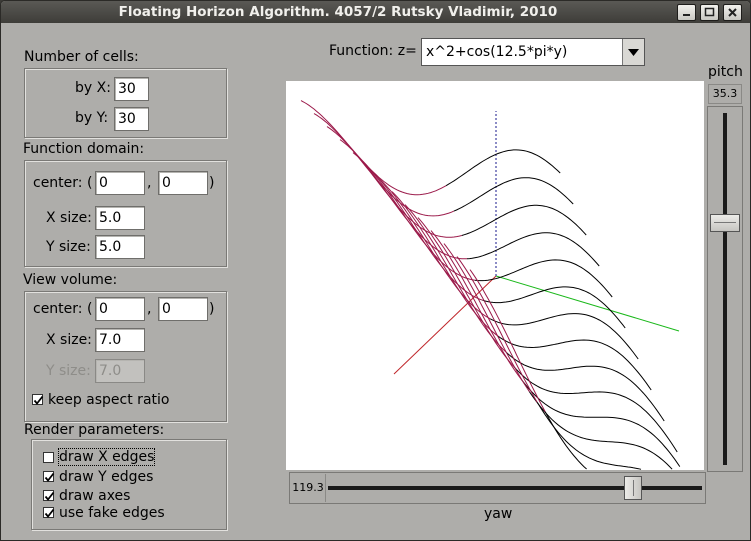 This screenshot has height=541, width=751. Describe the element at coordinates (70, 280) in the screenshot. I see `view-heading: View volume:` at that location.